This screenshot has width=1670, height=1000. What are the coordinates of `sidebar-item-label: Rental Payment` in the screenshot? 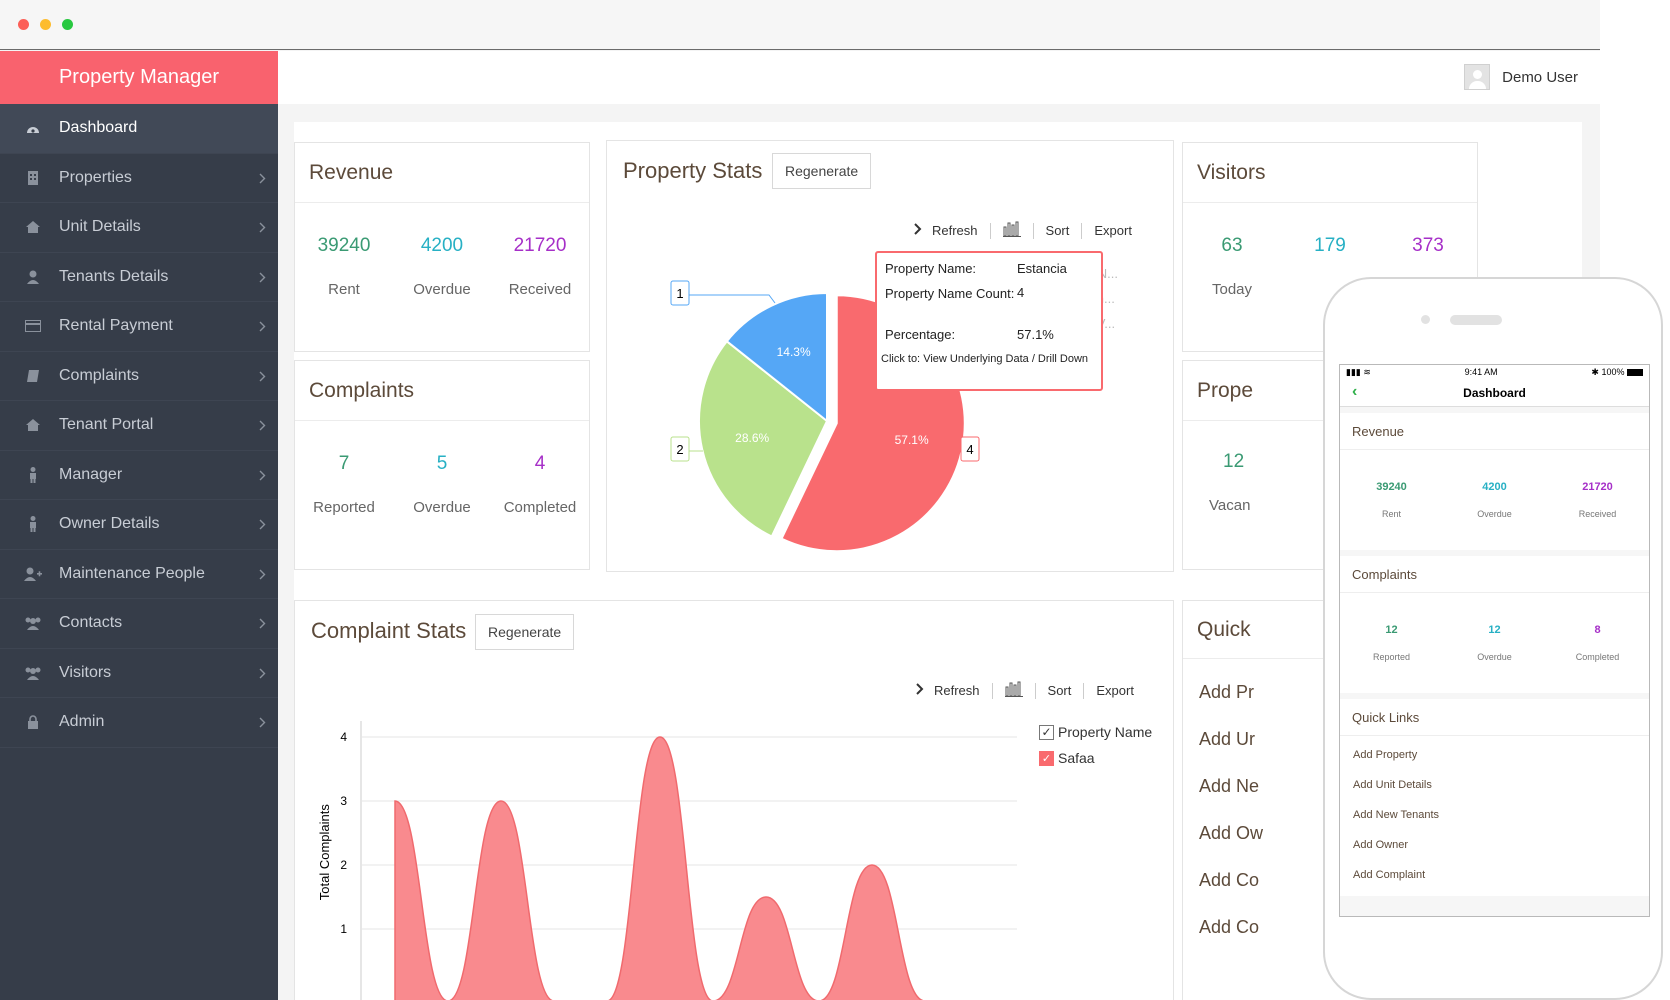 It's located at (116, 326).